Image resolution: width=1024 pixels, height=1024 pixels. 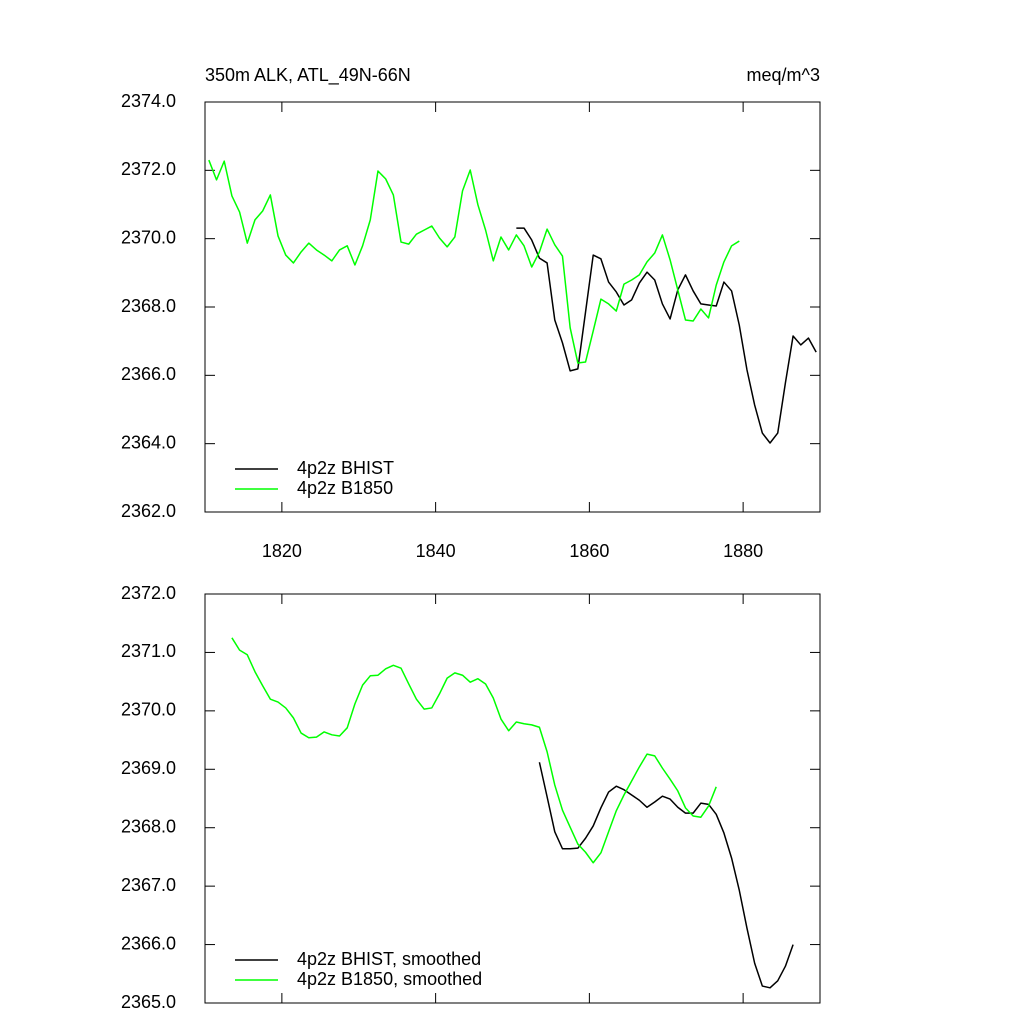 What do you see at coordinates (148, 885) in the screenshot?
I see `y-tick-label: 2367.0` at bounding box center [148, 885].